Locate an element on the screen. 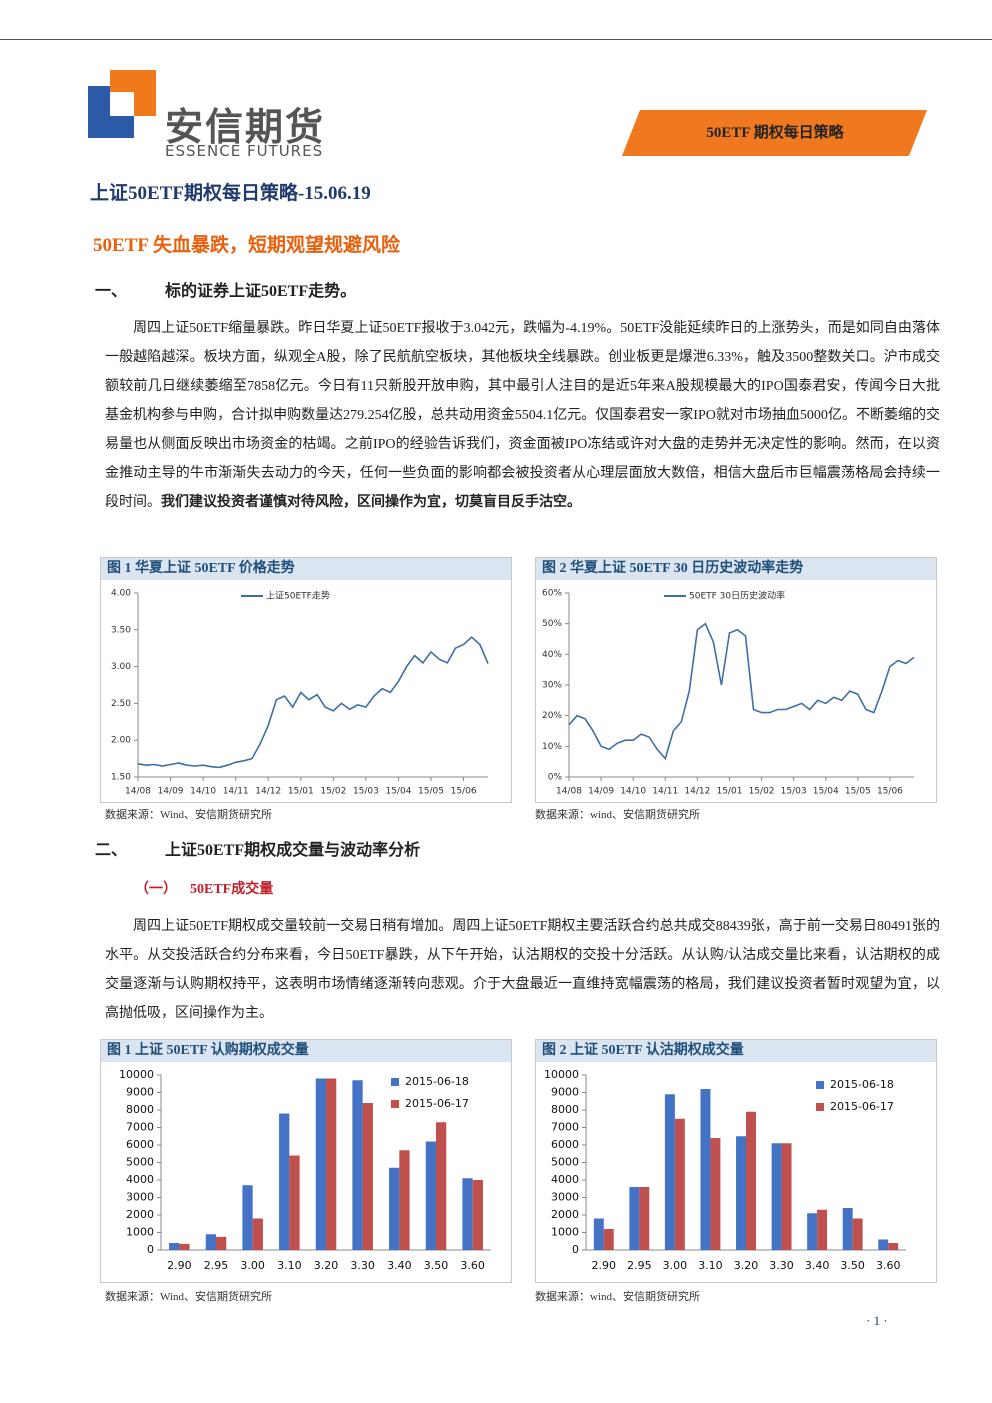 The height and width of the screenshot is (1403, 992). x-tick-label: 3.10 is located at coordinates (710, 1265).